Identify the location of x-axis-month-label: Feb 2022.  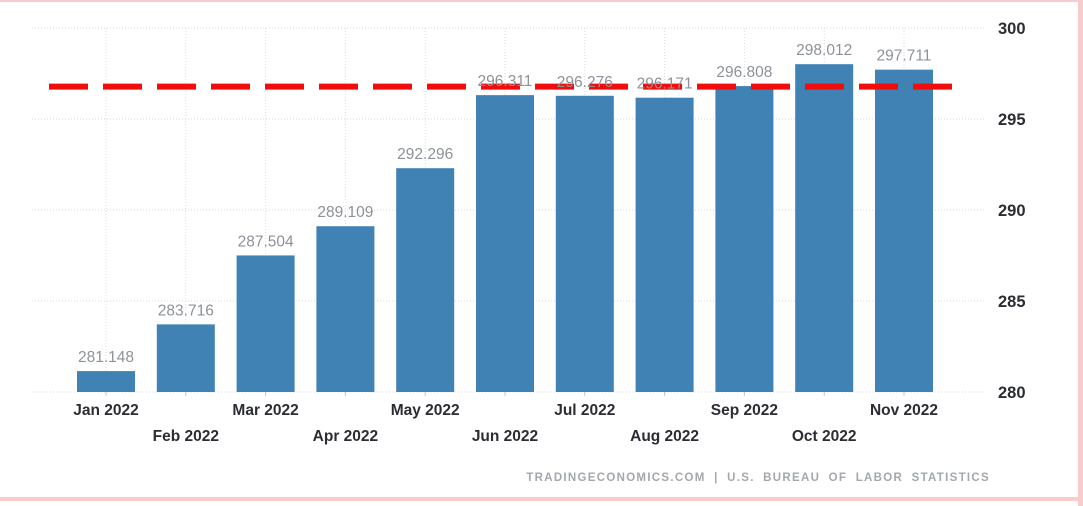
(186, 436).